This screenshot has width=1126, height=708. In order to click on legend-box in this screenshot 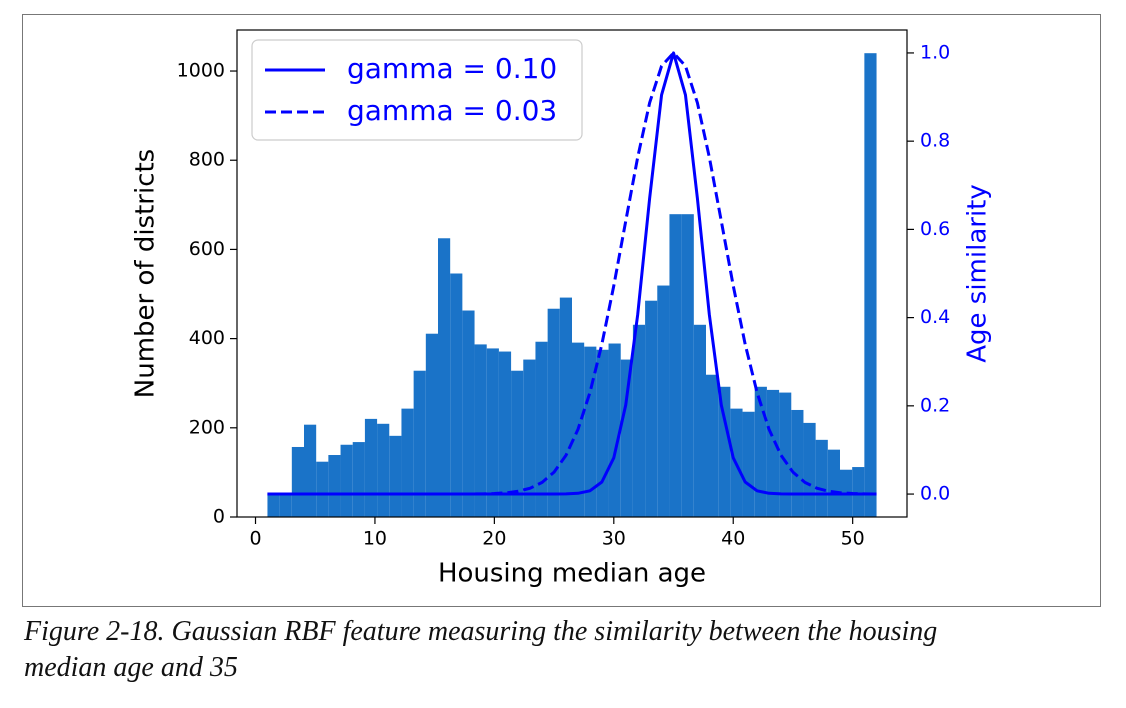, I will do `click(417, 90)`.